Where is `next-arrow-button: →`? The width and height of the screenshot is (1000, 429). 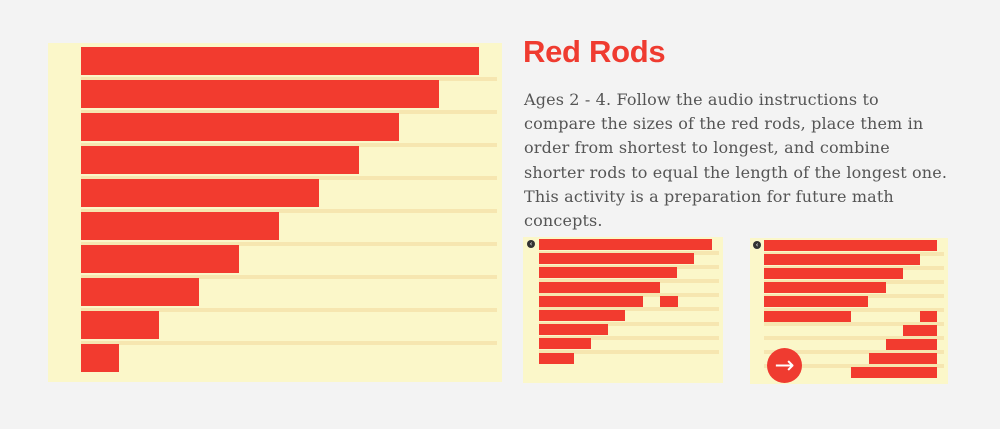 next-arrow-button: → is located at coordinates (784, 365).